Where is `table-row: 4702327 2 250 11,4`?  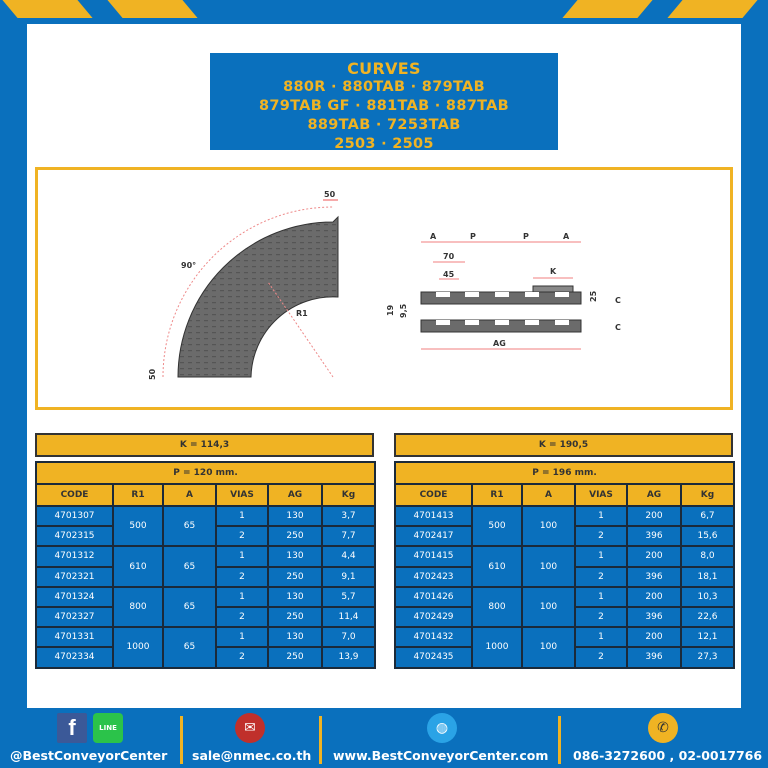
table-row: 4702327 2 250 11,4 is located at coordinates (206, 617).